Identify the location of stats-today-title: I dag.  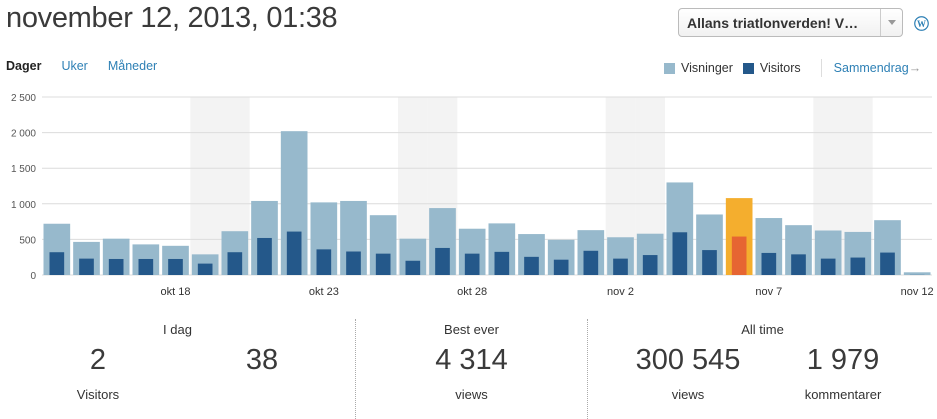
(177, 329).